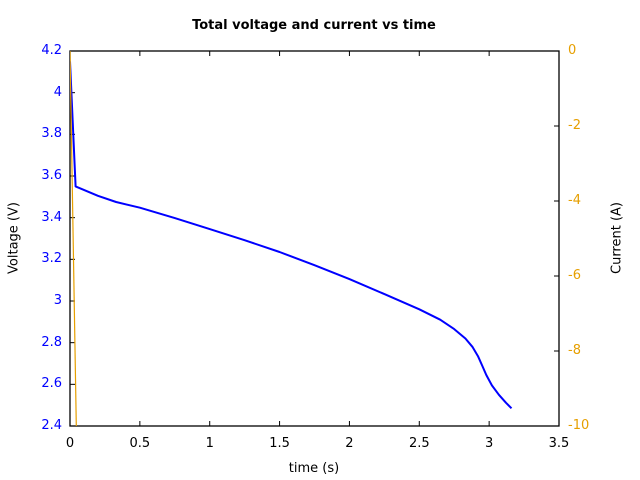  Describe the element at coordinates (70, 443) in the screenshot. I see `x-tick-label: 0` at that location.